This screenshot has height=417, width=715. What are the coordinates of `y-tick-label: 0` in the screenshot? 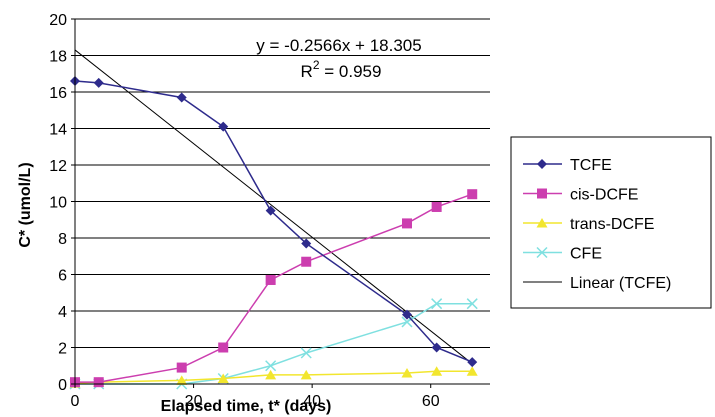 It's located at (62, 385).